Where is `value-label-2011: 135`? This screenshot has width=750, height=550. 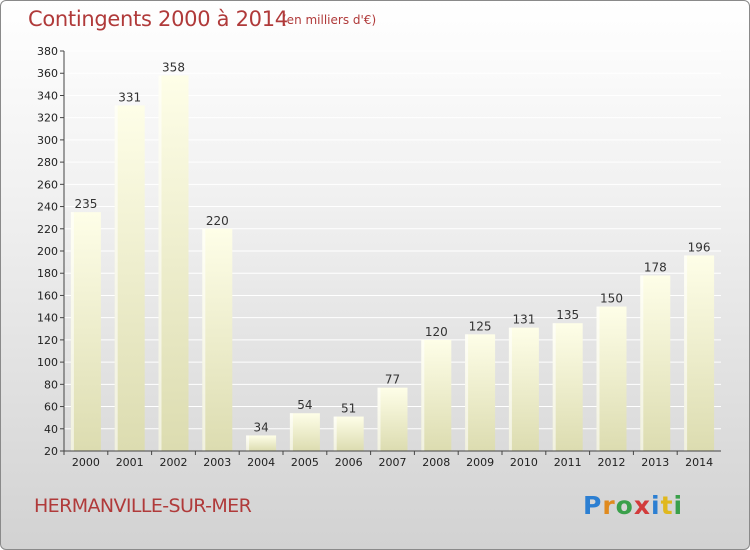 value-label-2011: 135 is located at coordinates (567, 315).